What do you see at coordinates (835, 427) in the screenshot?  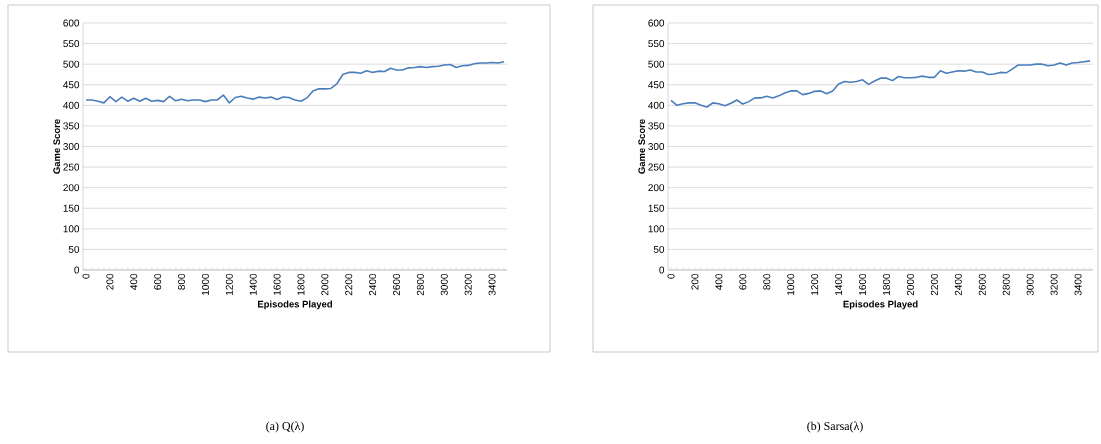 I see `text: (b) Sarsa(λ)` at bounding box center [835, 427].